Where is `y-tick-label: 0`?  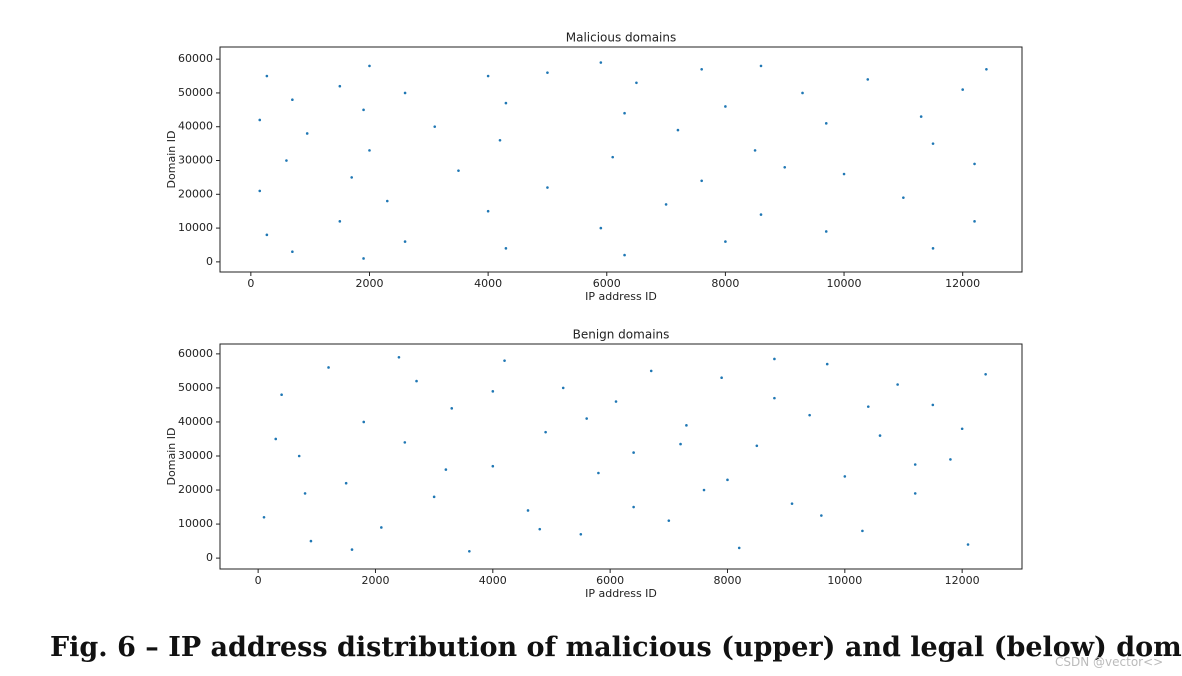
y-tick-label: 0 is located at coordinates (209, 557).